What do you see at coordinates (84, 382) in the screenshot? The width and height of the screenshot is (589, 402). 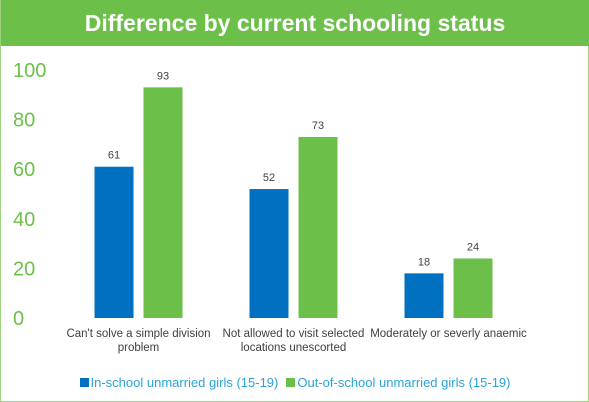 I see `legend-swatch-in-school` at bounding box center [84, 382].